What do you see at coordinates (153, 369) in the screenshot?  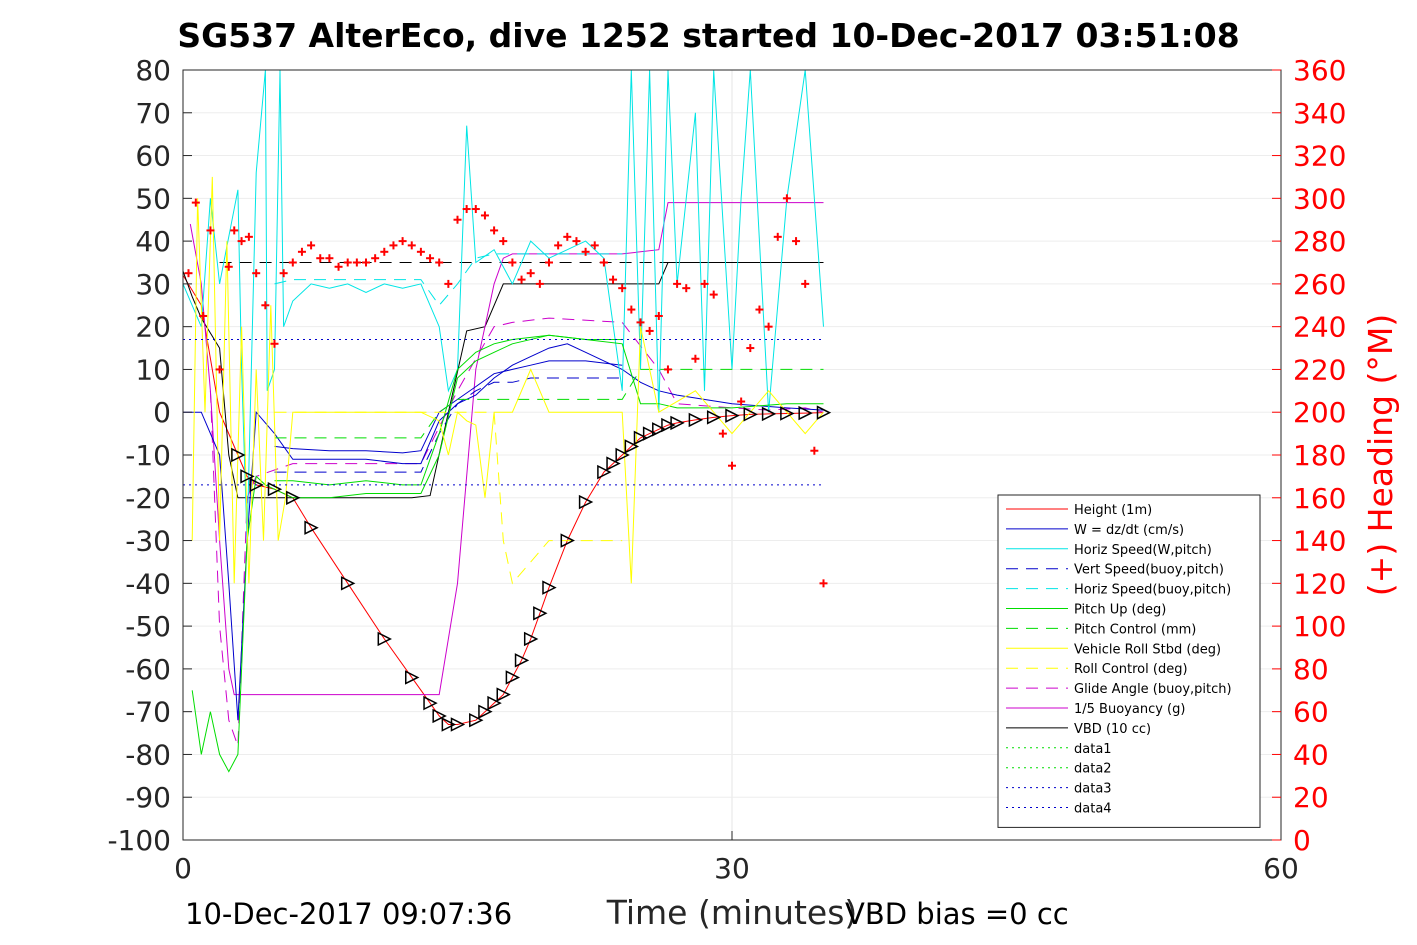 I see `left-tick-label: 10` at bounding box center [153, 369].